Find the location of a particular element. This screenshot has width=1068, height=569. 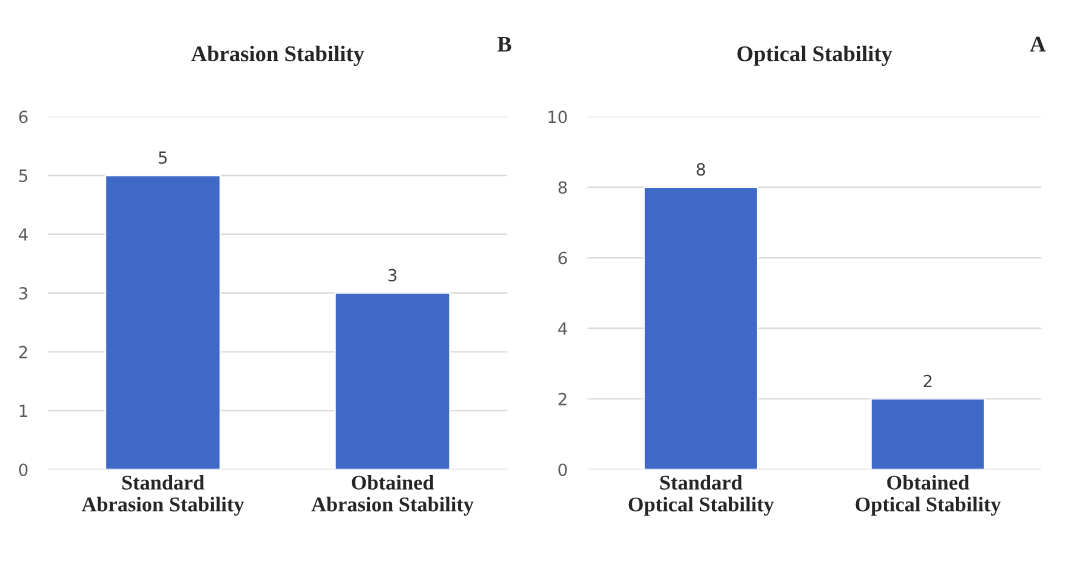

y-tick-label: 3 is located at coordinates (23, 293).